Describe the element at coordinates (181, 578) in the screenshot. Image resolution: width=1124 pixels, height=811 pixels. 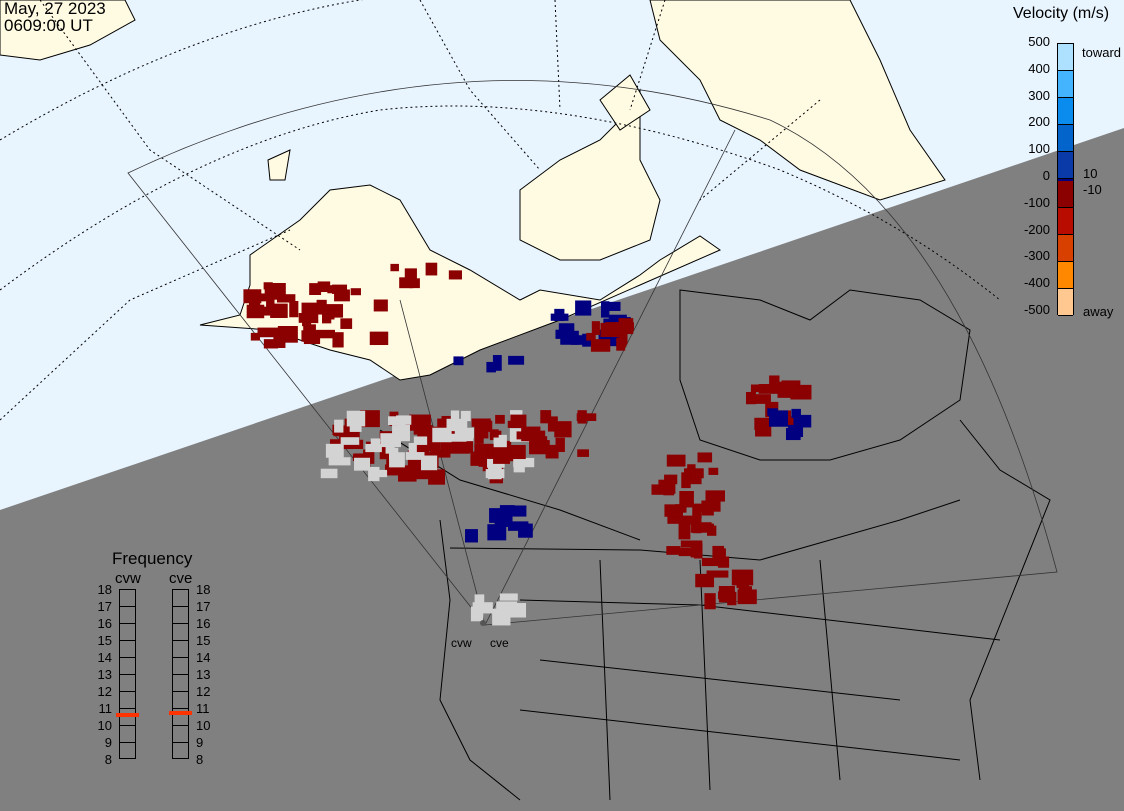
I see `radar-label-cve: cve` at that location.